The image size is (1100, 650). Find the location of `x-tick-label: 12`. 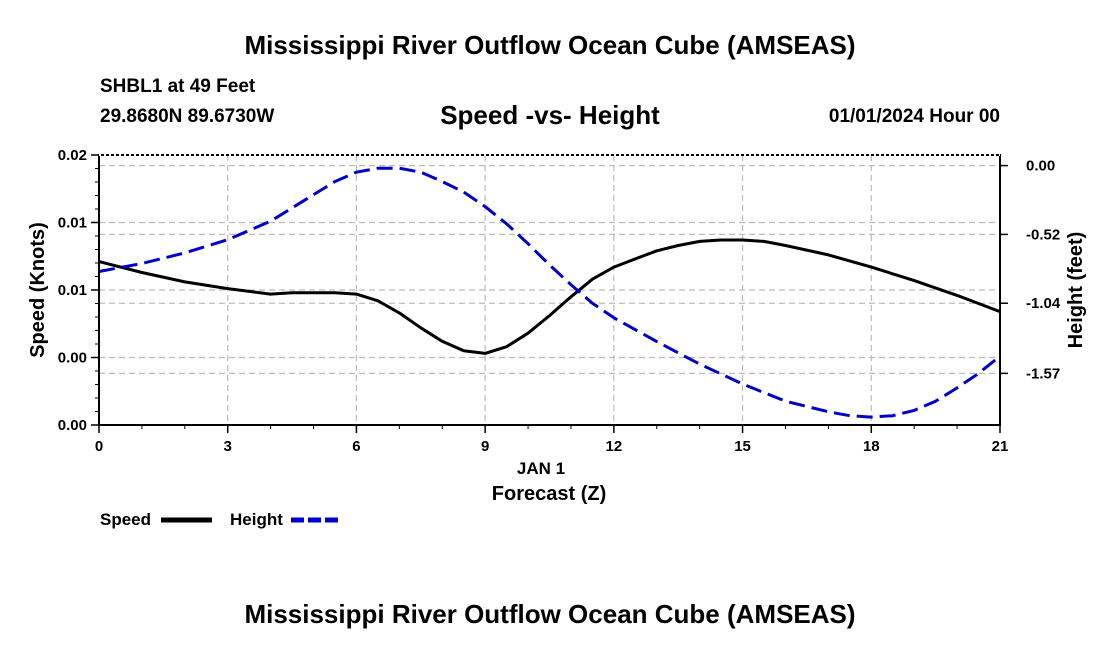

x-tick-label: 12 is located at coordinates (614, 446).